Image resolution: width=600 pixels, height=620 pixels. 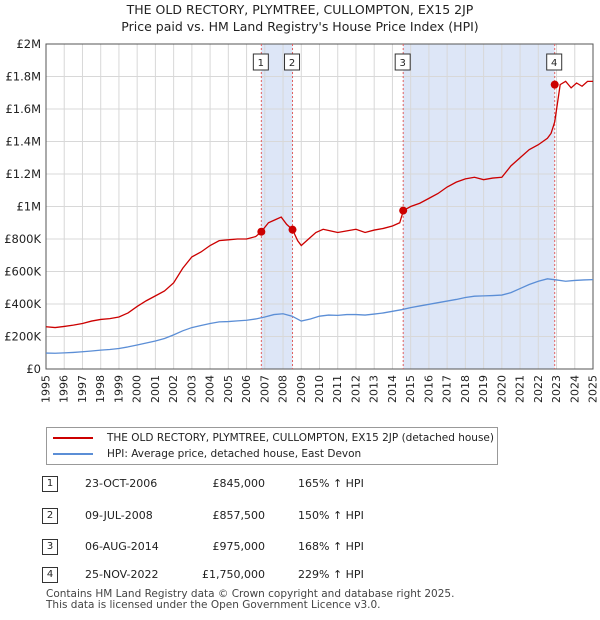 I want to click on x-tick-label: 2013, so click(x=374, y=389).